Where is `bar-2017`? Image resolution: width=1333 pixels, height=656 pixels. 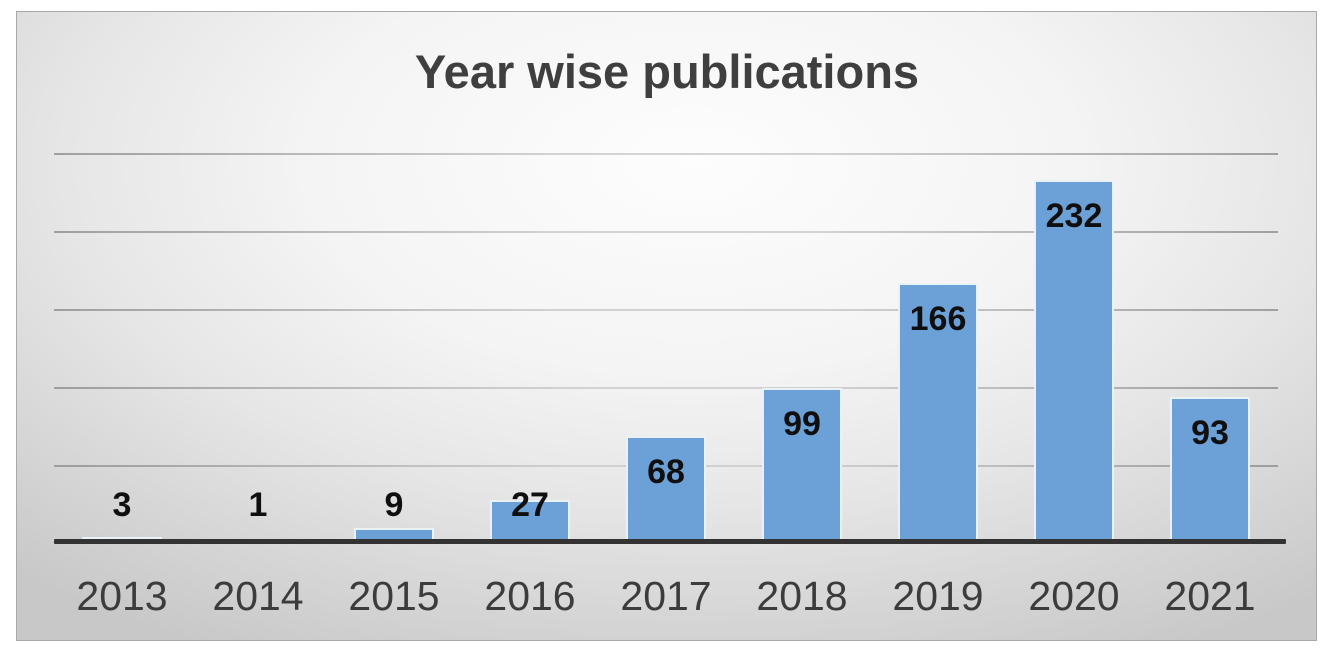 bar-2017 is located at coordinates (666, 489).